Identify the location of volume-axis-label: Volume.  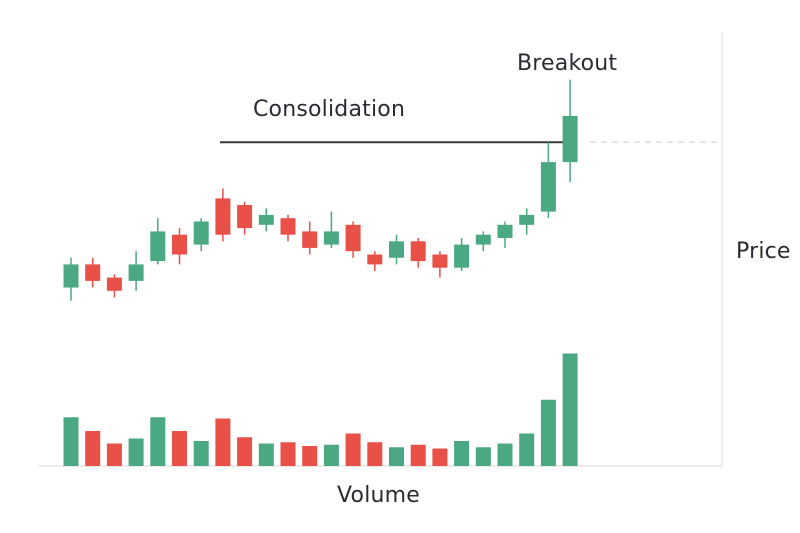
(379, 495).